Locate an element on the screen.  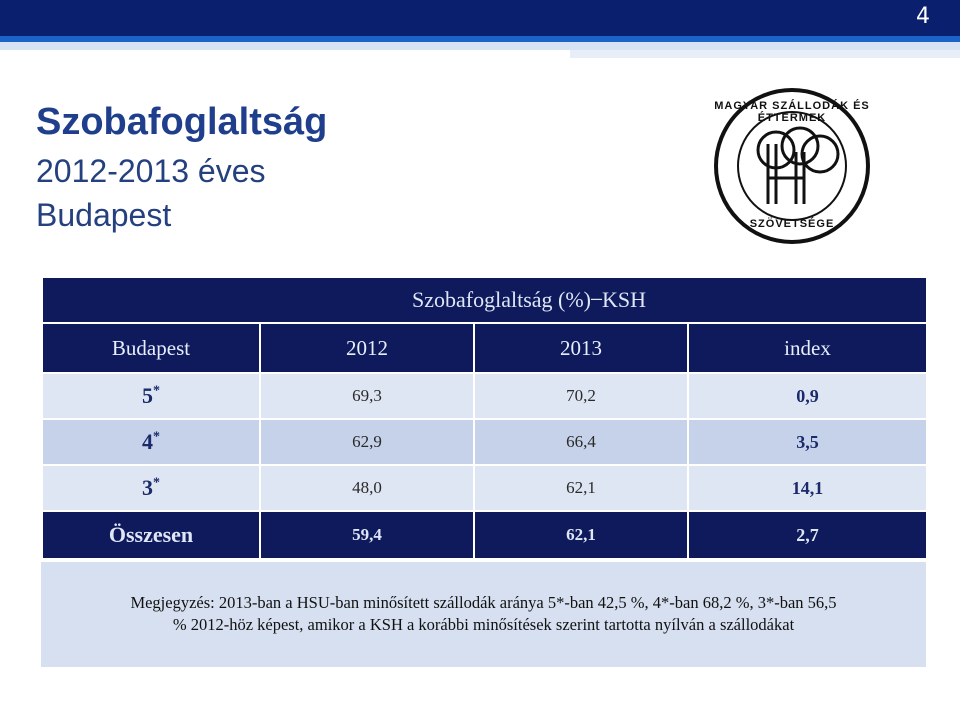
header-accent-band is located at coordinates (480, 39).